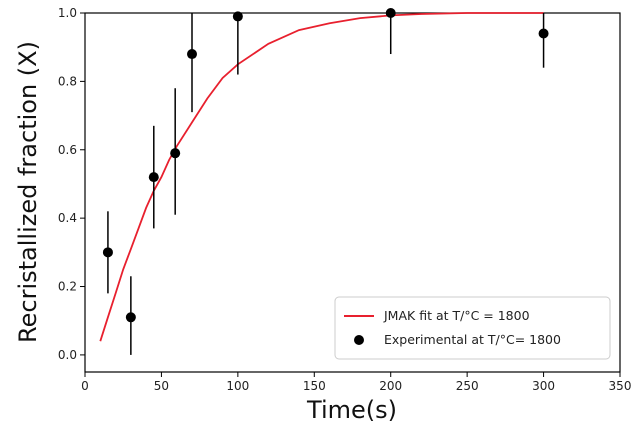 The height and width of the screenshot is (428, 639). Describe the element at coordinates (67, 13) in the screenshot. I see `y-tick-label: 1.0` at that location.